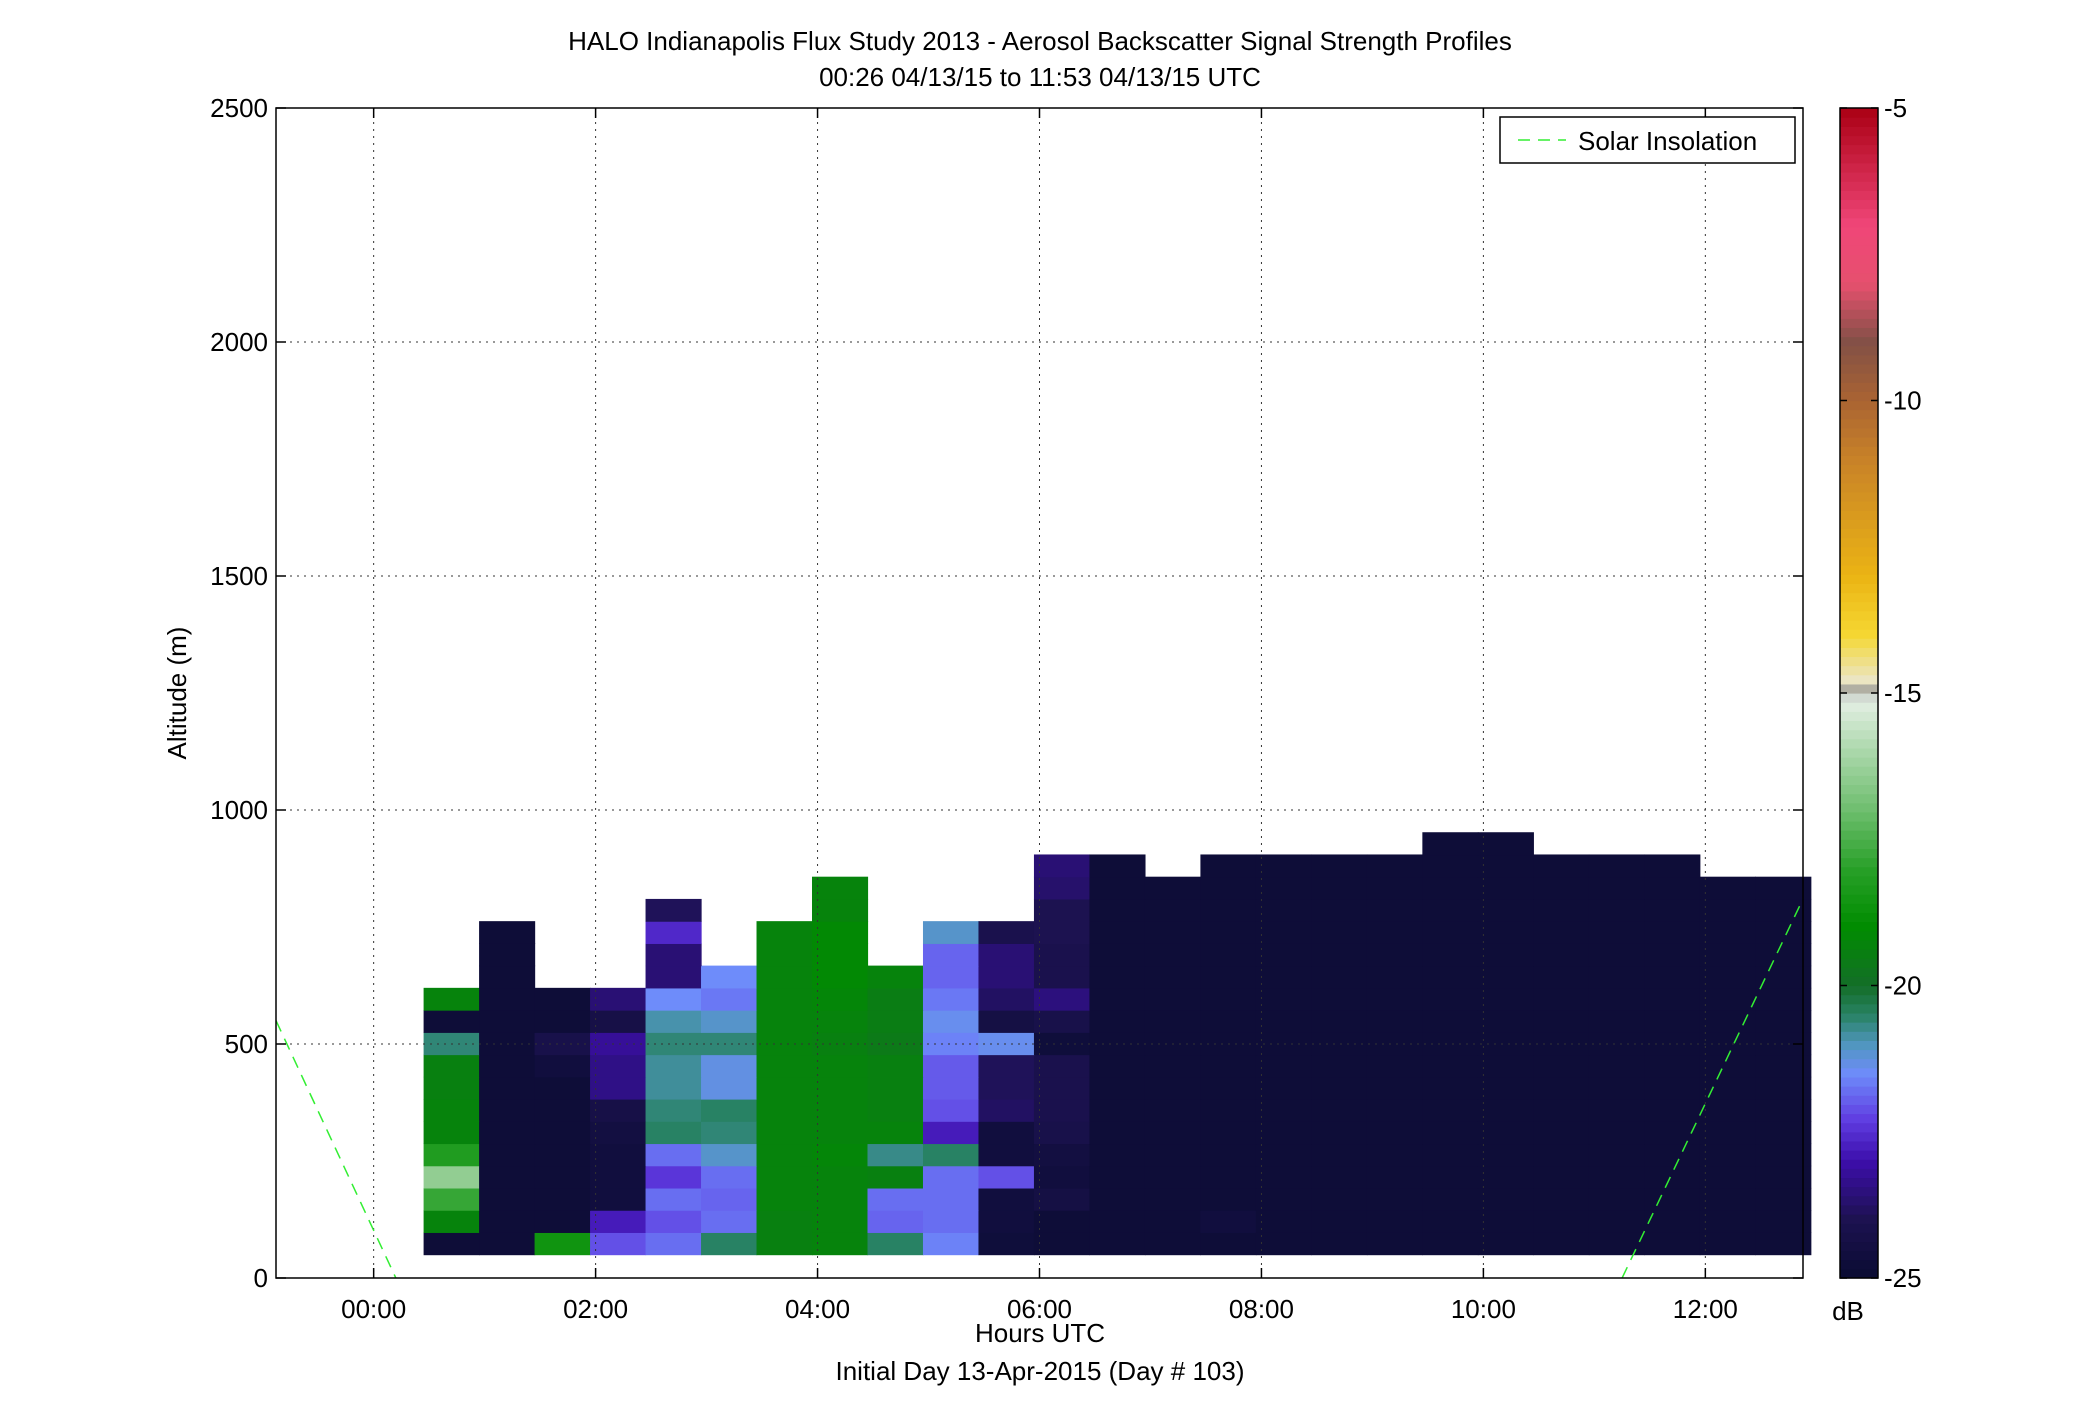  What do you see at coordinates (1903, 693) in the screenshot?
I see `colorbar-tick-label: -15` at bounding box center [1903, 693].